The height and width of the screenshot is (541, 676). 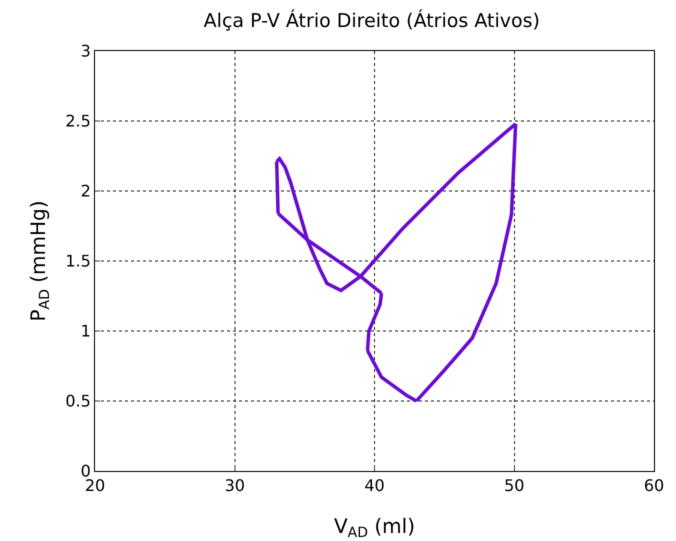 What do you see at coordinates (85, 51) in the screenshot?
I see `y-tick-label: 3` at bounding box center [85, 51].